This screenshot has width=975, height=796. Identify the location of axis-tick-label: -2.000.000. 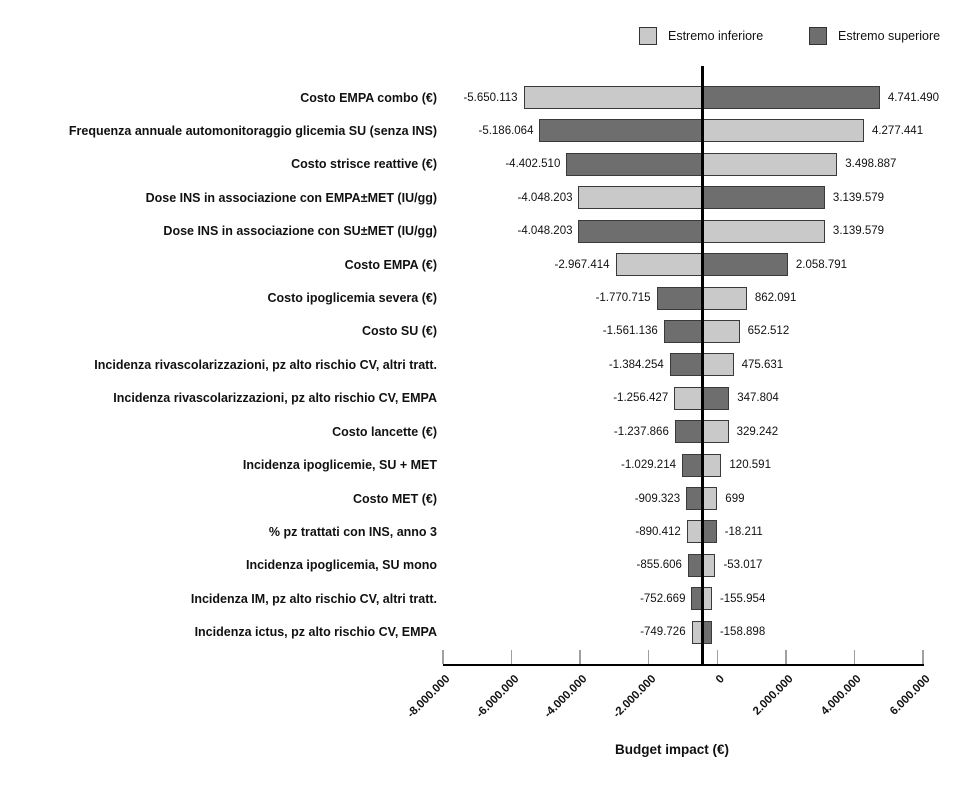
(634, 697).